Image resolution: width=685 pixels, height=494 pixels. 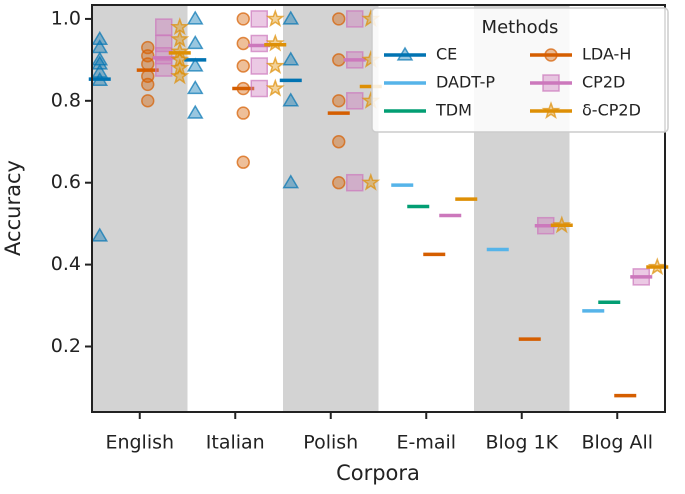 What do you see at coordinates (66, 100) in the screenshot?
I see `y-tick-label: 0.8` at bounding box center [66, 100].